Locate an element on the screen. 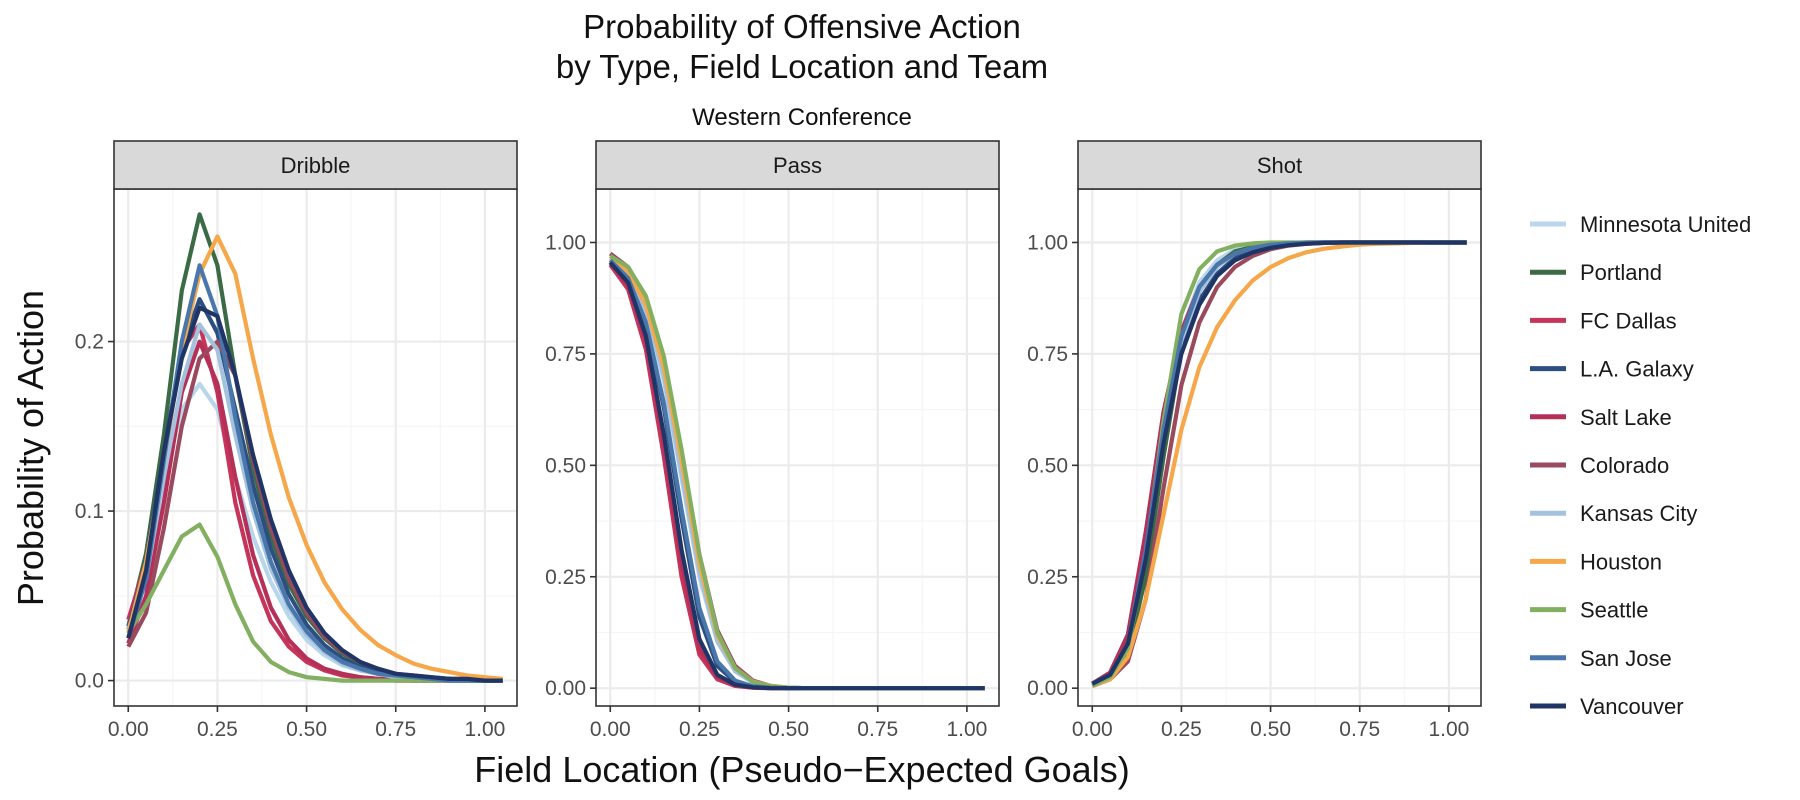  legend-item: Portland is located at coordinates (1596, 272).